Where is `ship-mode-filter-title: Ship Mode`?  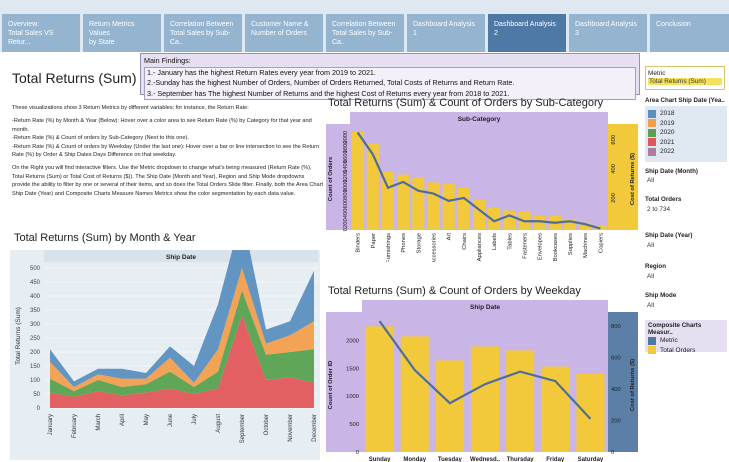 ship-mode-filter-title: Ship Mode is located at coordinates (661, 295).